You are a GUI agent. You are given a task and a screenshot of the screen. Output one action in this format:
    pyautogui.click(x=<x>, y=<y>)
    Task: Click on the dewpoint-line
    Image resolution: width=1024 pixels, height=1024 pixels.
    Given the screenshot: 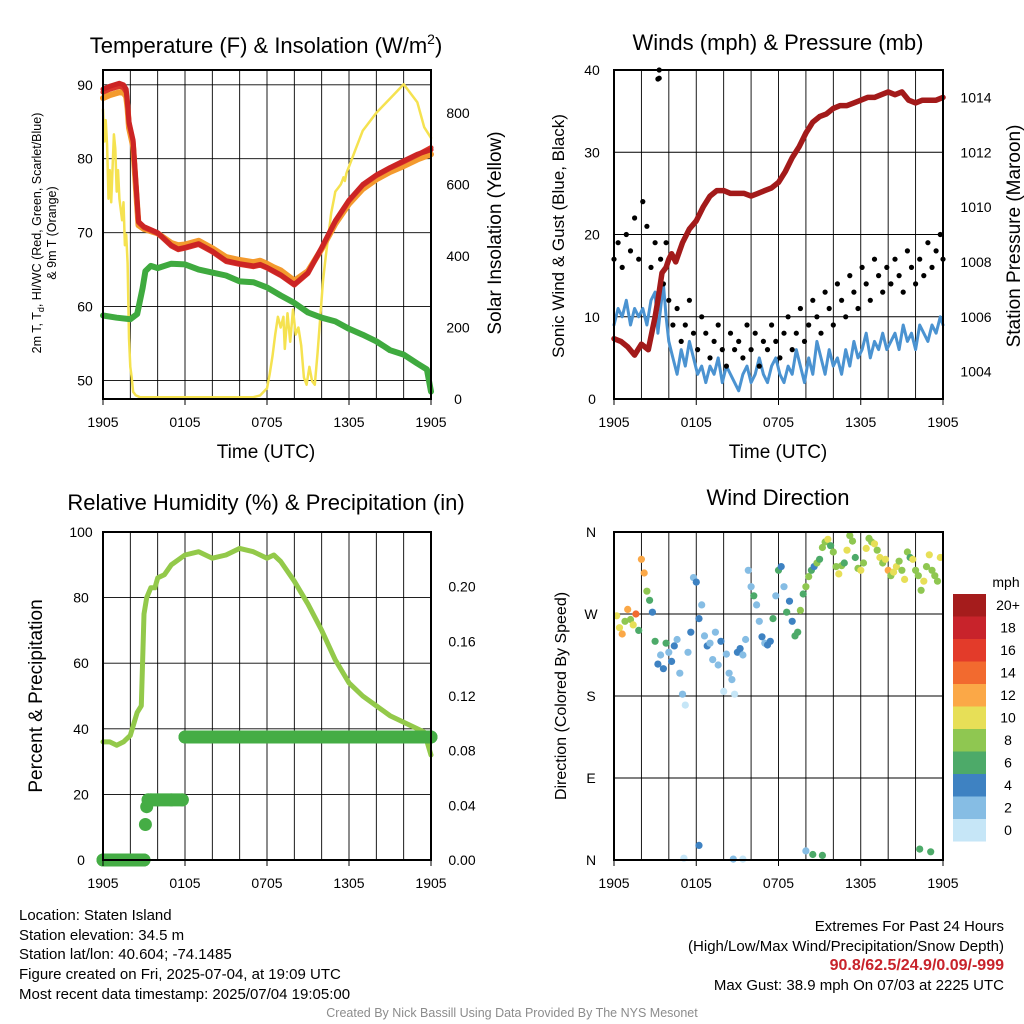 What is the action you would take?
    pyautogui.click(x=267, y=327)
    